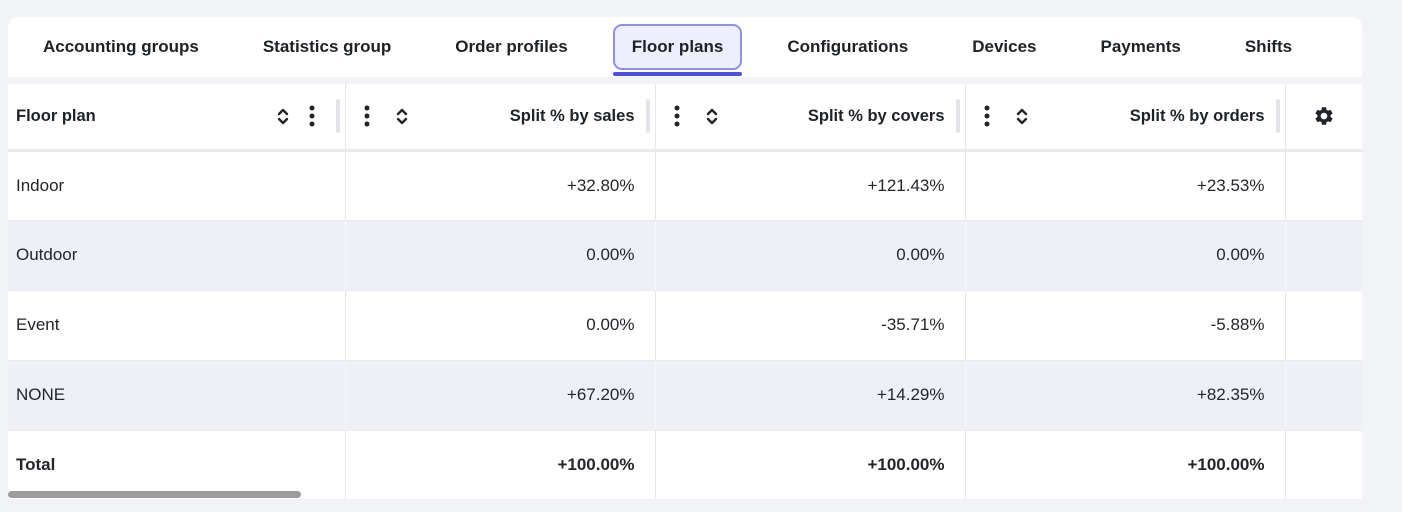 The image size is (1402, 512). I want to click on total-label: Total, so click(176, 464).